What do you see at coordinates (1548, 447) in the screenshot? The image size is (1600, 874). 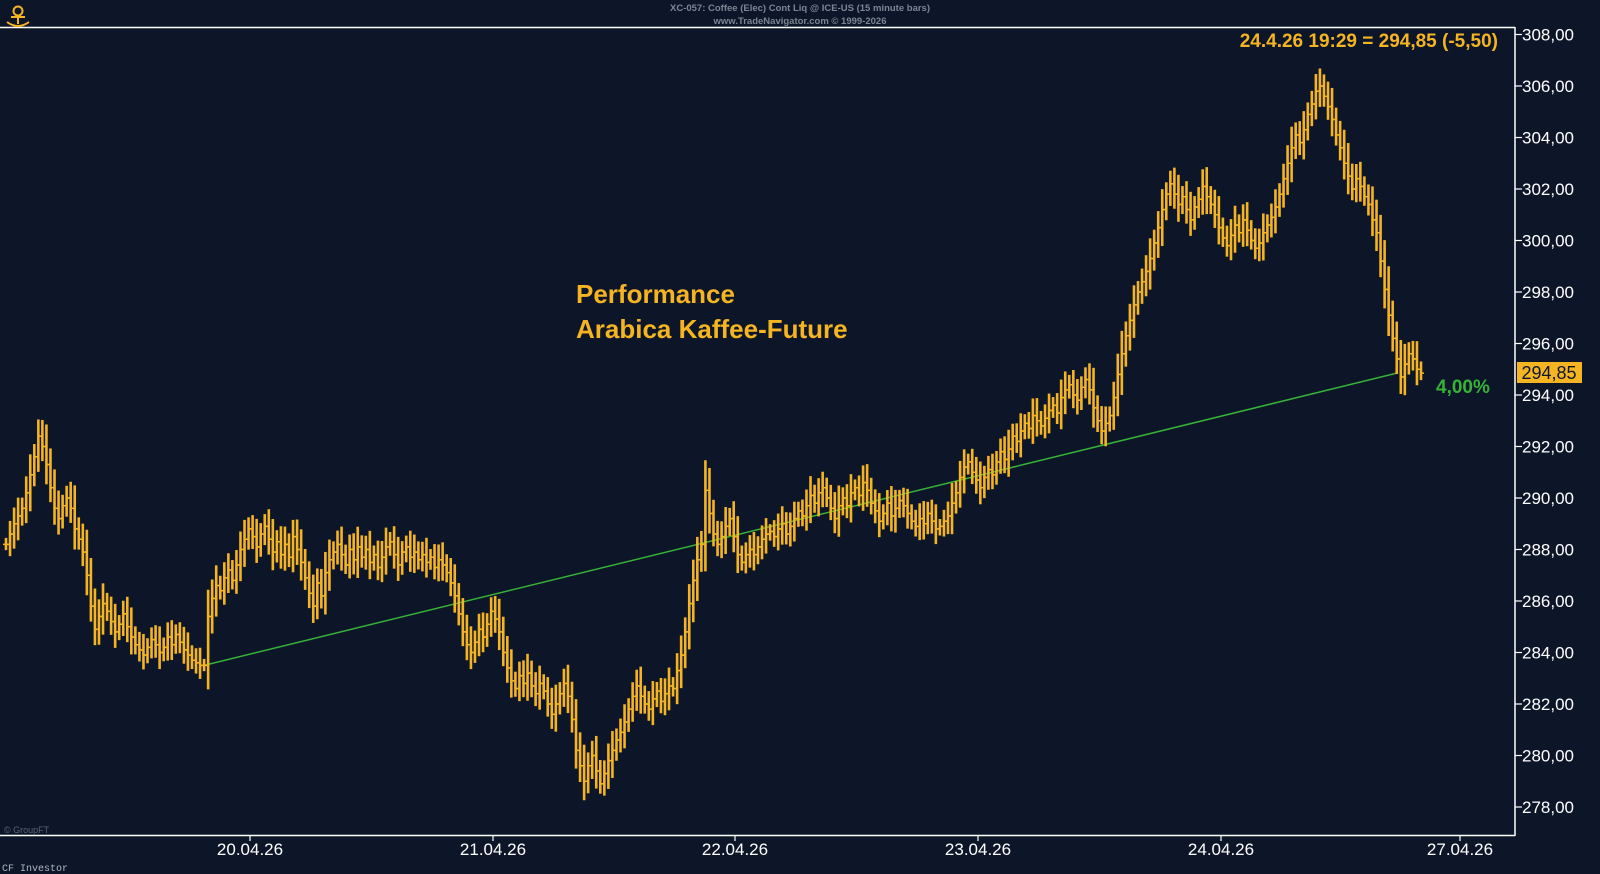 I see `y-tick-label: 292,00` at bounding box center [1548, 447].